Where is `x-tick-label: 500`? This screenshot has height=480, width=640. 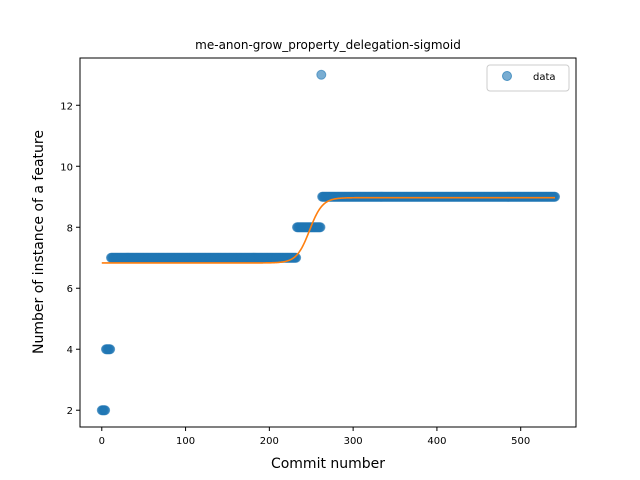 x-tick-label: 500 is located at coordinates (520, 441).